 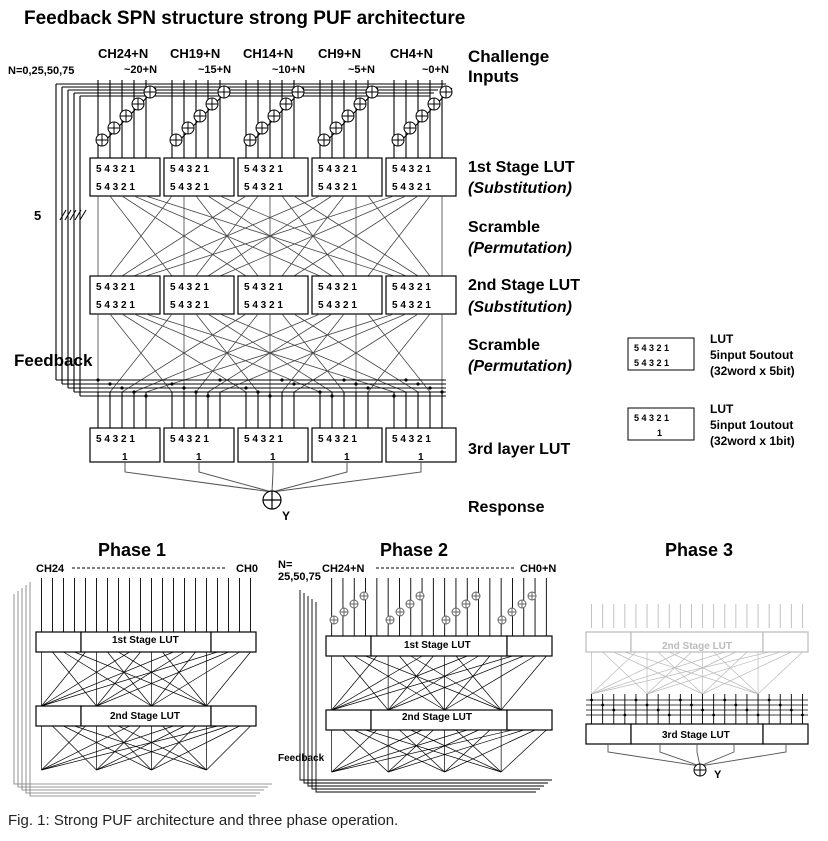 I want to click on feedback-label: Feedback, so click(x=53, y=360).